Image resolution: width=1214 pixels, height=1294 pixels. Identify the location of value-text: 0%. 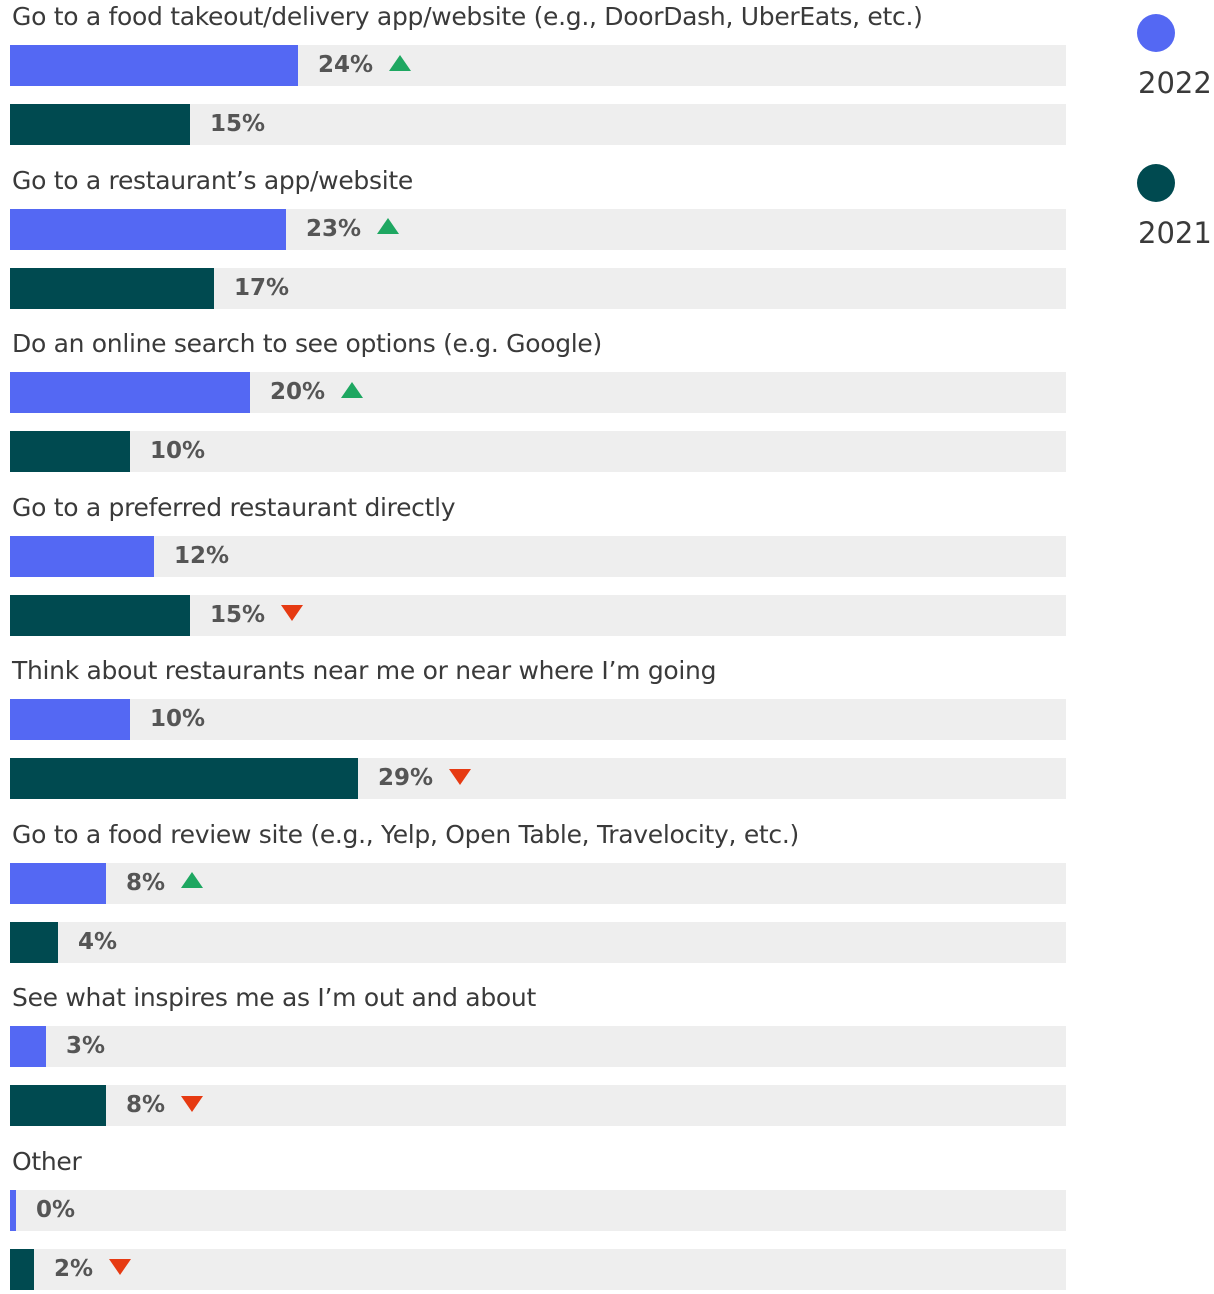
(56, 1209).